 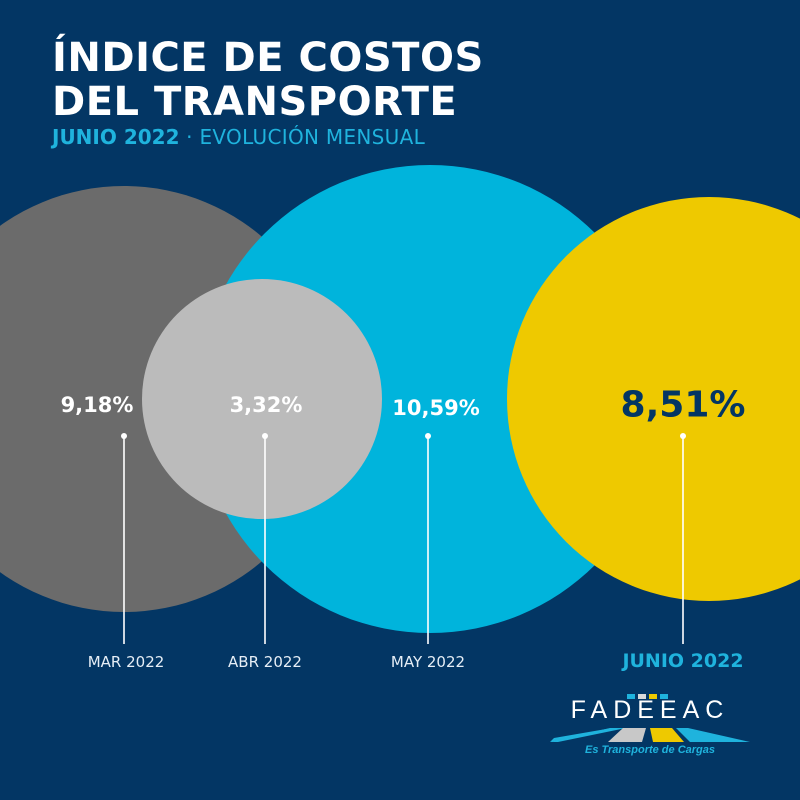 What do you see at coordinates (265, 662) in the screenshot?
I see `month-label-abr-2022: ABR 2022` at bounding box center [265, 662].